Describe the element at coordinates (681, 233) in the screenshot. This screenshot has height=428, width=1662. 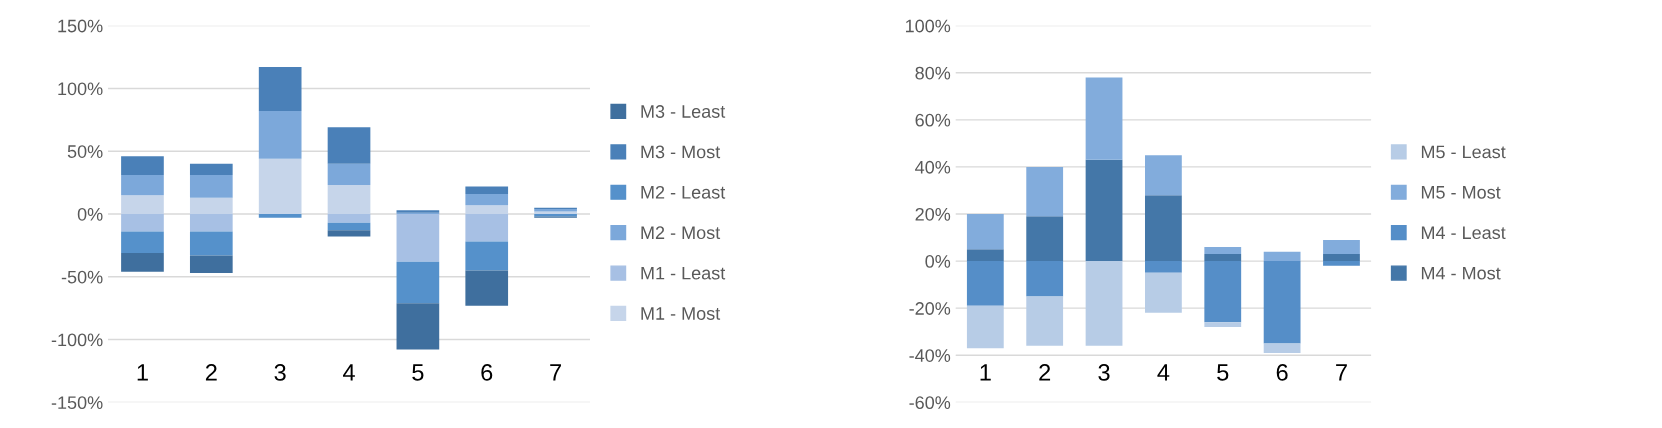
I see `legend-label: M2 - Most` at that location.